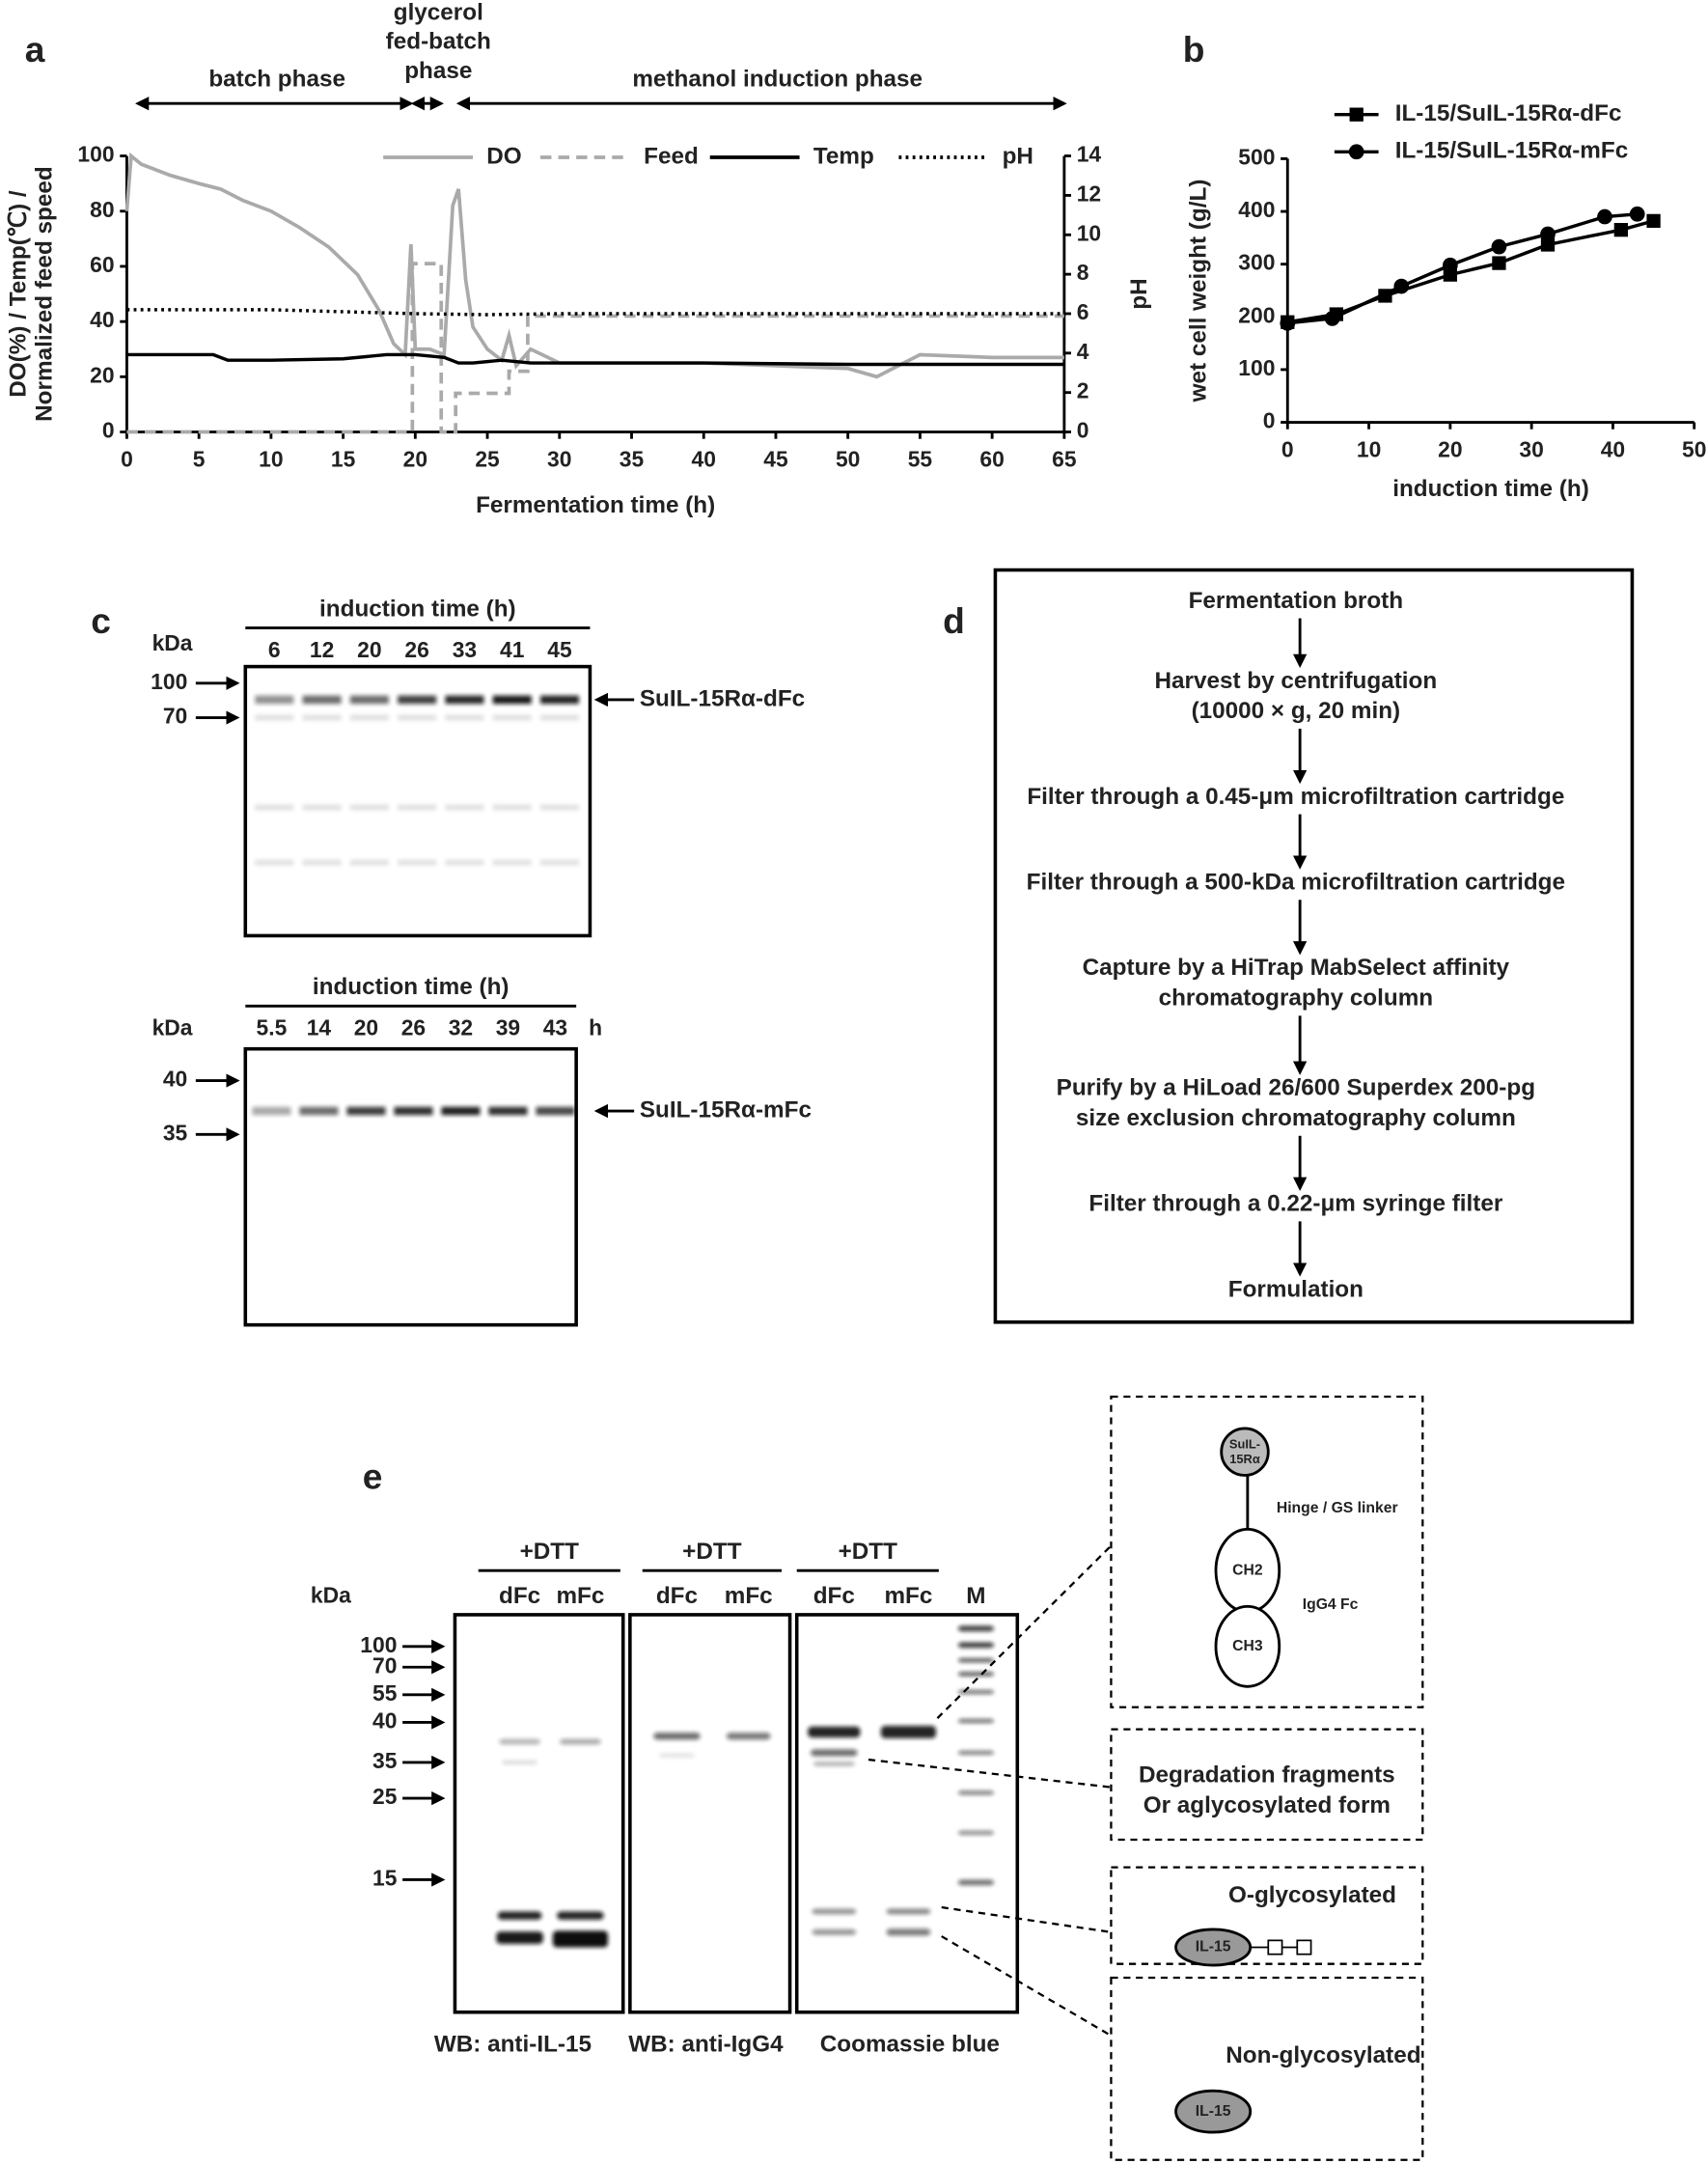  What do you see at coordinates (1337, 1508) in the screenshot?
I see `linker-label: Hinge / GS linker` at bounding box center [1337, 1508].